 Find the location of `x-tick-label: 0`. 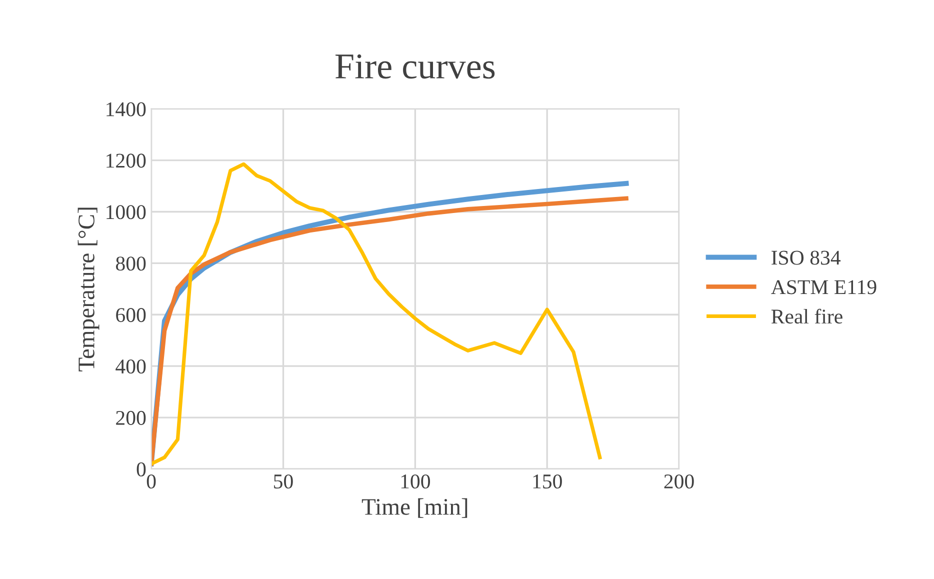

x-tick-label: 0 is located at coordinates (151, 481).